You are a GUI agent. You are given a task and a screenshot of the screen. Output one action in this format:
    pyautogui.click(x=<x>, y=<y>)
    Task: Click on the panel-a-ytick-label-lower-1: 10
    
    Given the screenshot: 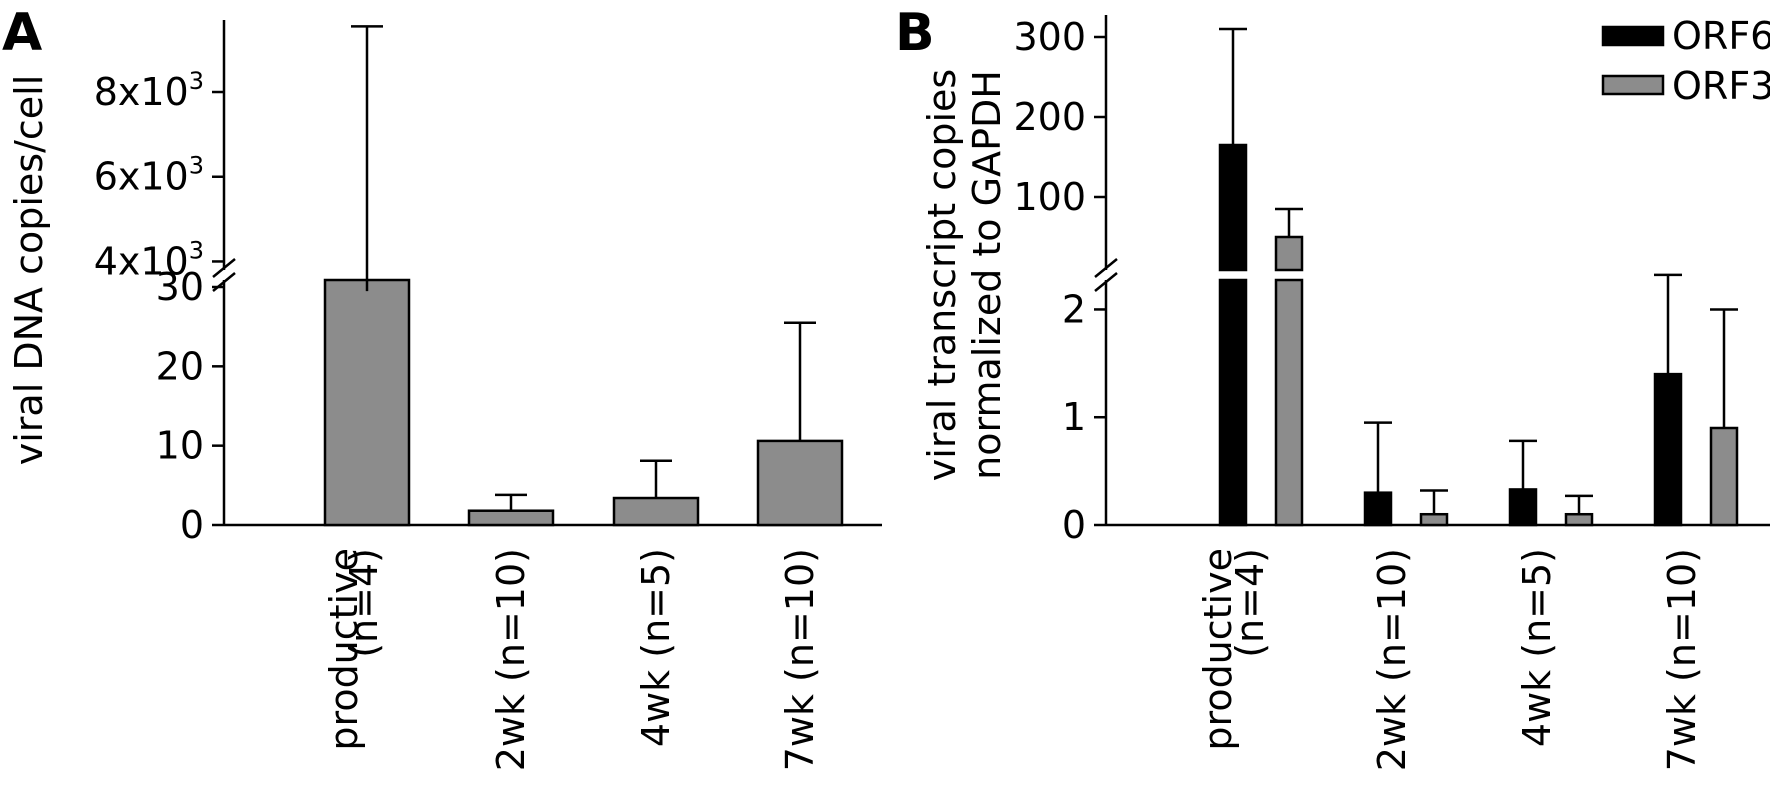 What is the action you would take?
    pyautogui.click(x=180, y=446)
    